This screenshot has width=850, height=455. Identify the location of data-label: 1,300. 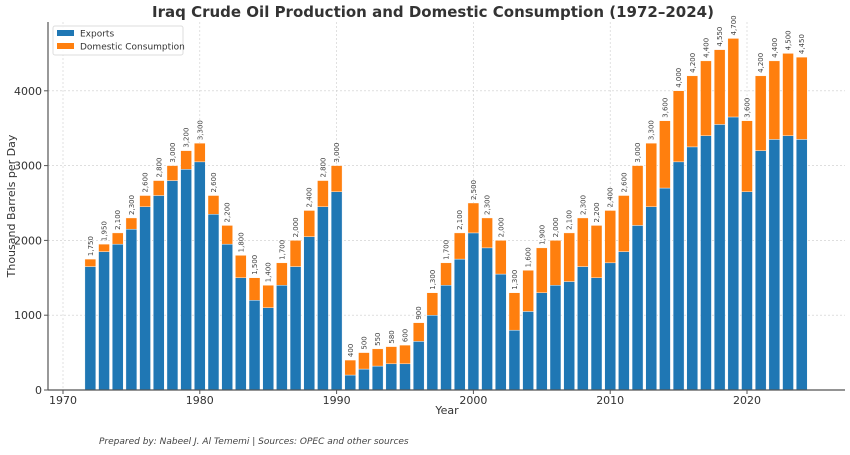
(433, 280).